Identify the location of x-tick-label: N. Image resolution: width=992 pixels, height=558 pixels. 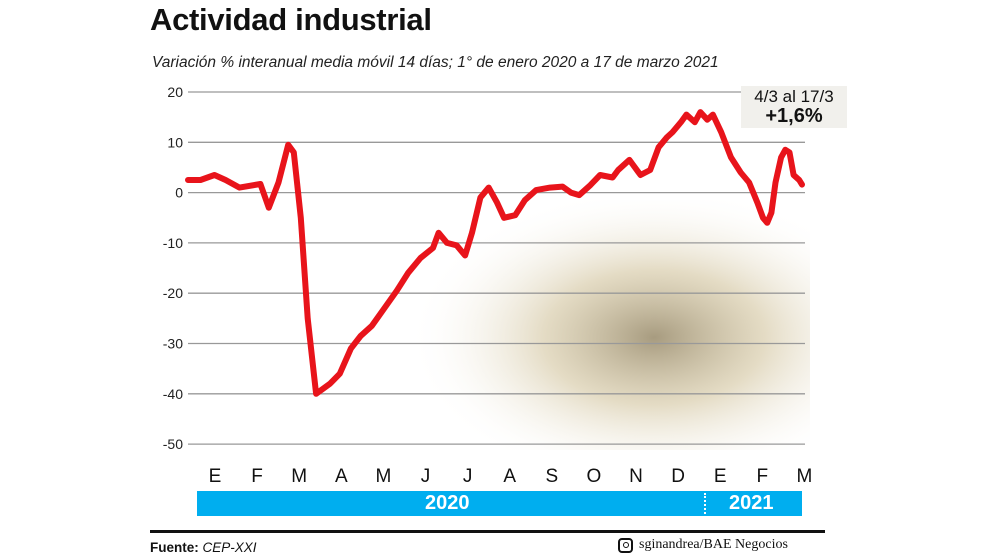
(636, 476).